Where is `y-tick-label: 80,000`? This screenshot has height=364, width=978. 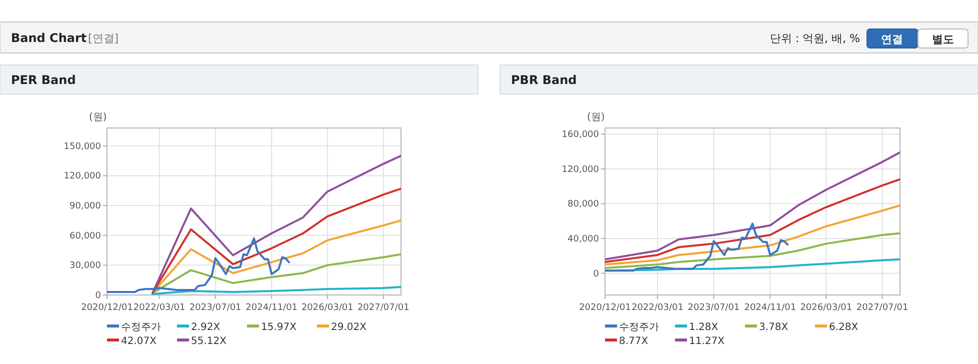
y-tick-label: 80,000 is located at coordinates (584, 205).